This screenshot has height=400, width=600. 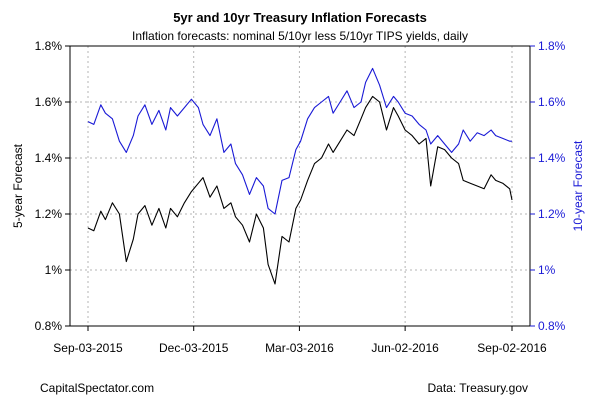 What do you see at coordinates (552, 46) in the screenshot?
I see `y-tick-label-right: 1.8%` at bounding box center [552, 46].